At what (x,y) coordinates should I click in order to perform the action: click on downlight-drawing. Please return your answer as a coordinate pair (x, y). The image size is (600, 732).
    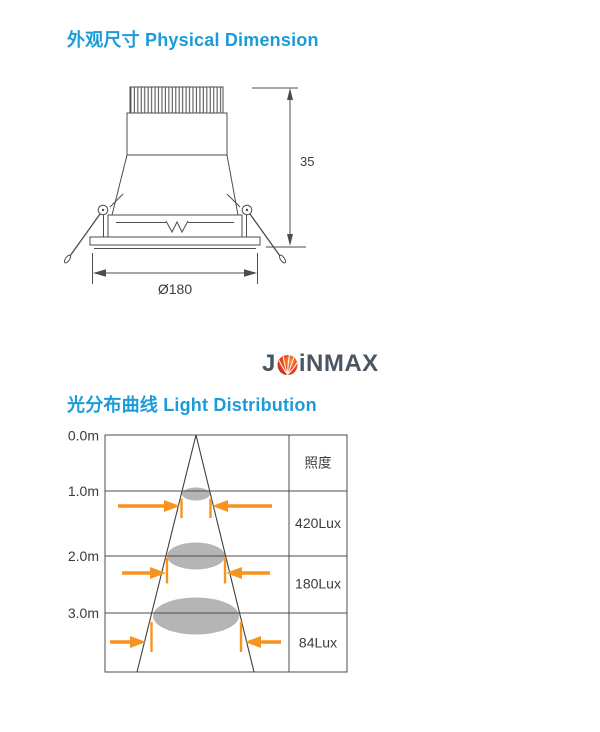
    Looking at the image, I should click on (175, 175).